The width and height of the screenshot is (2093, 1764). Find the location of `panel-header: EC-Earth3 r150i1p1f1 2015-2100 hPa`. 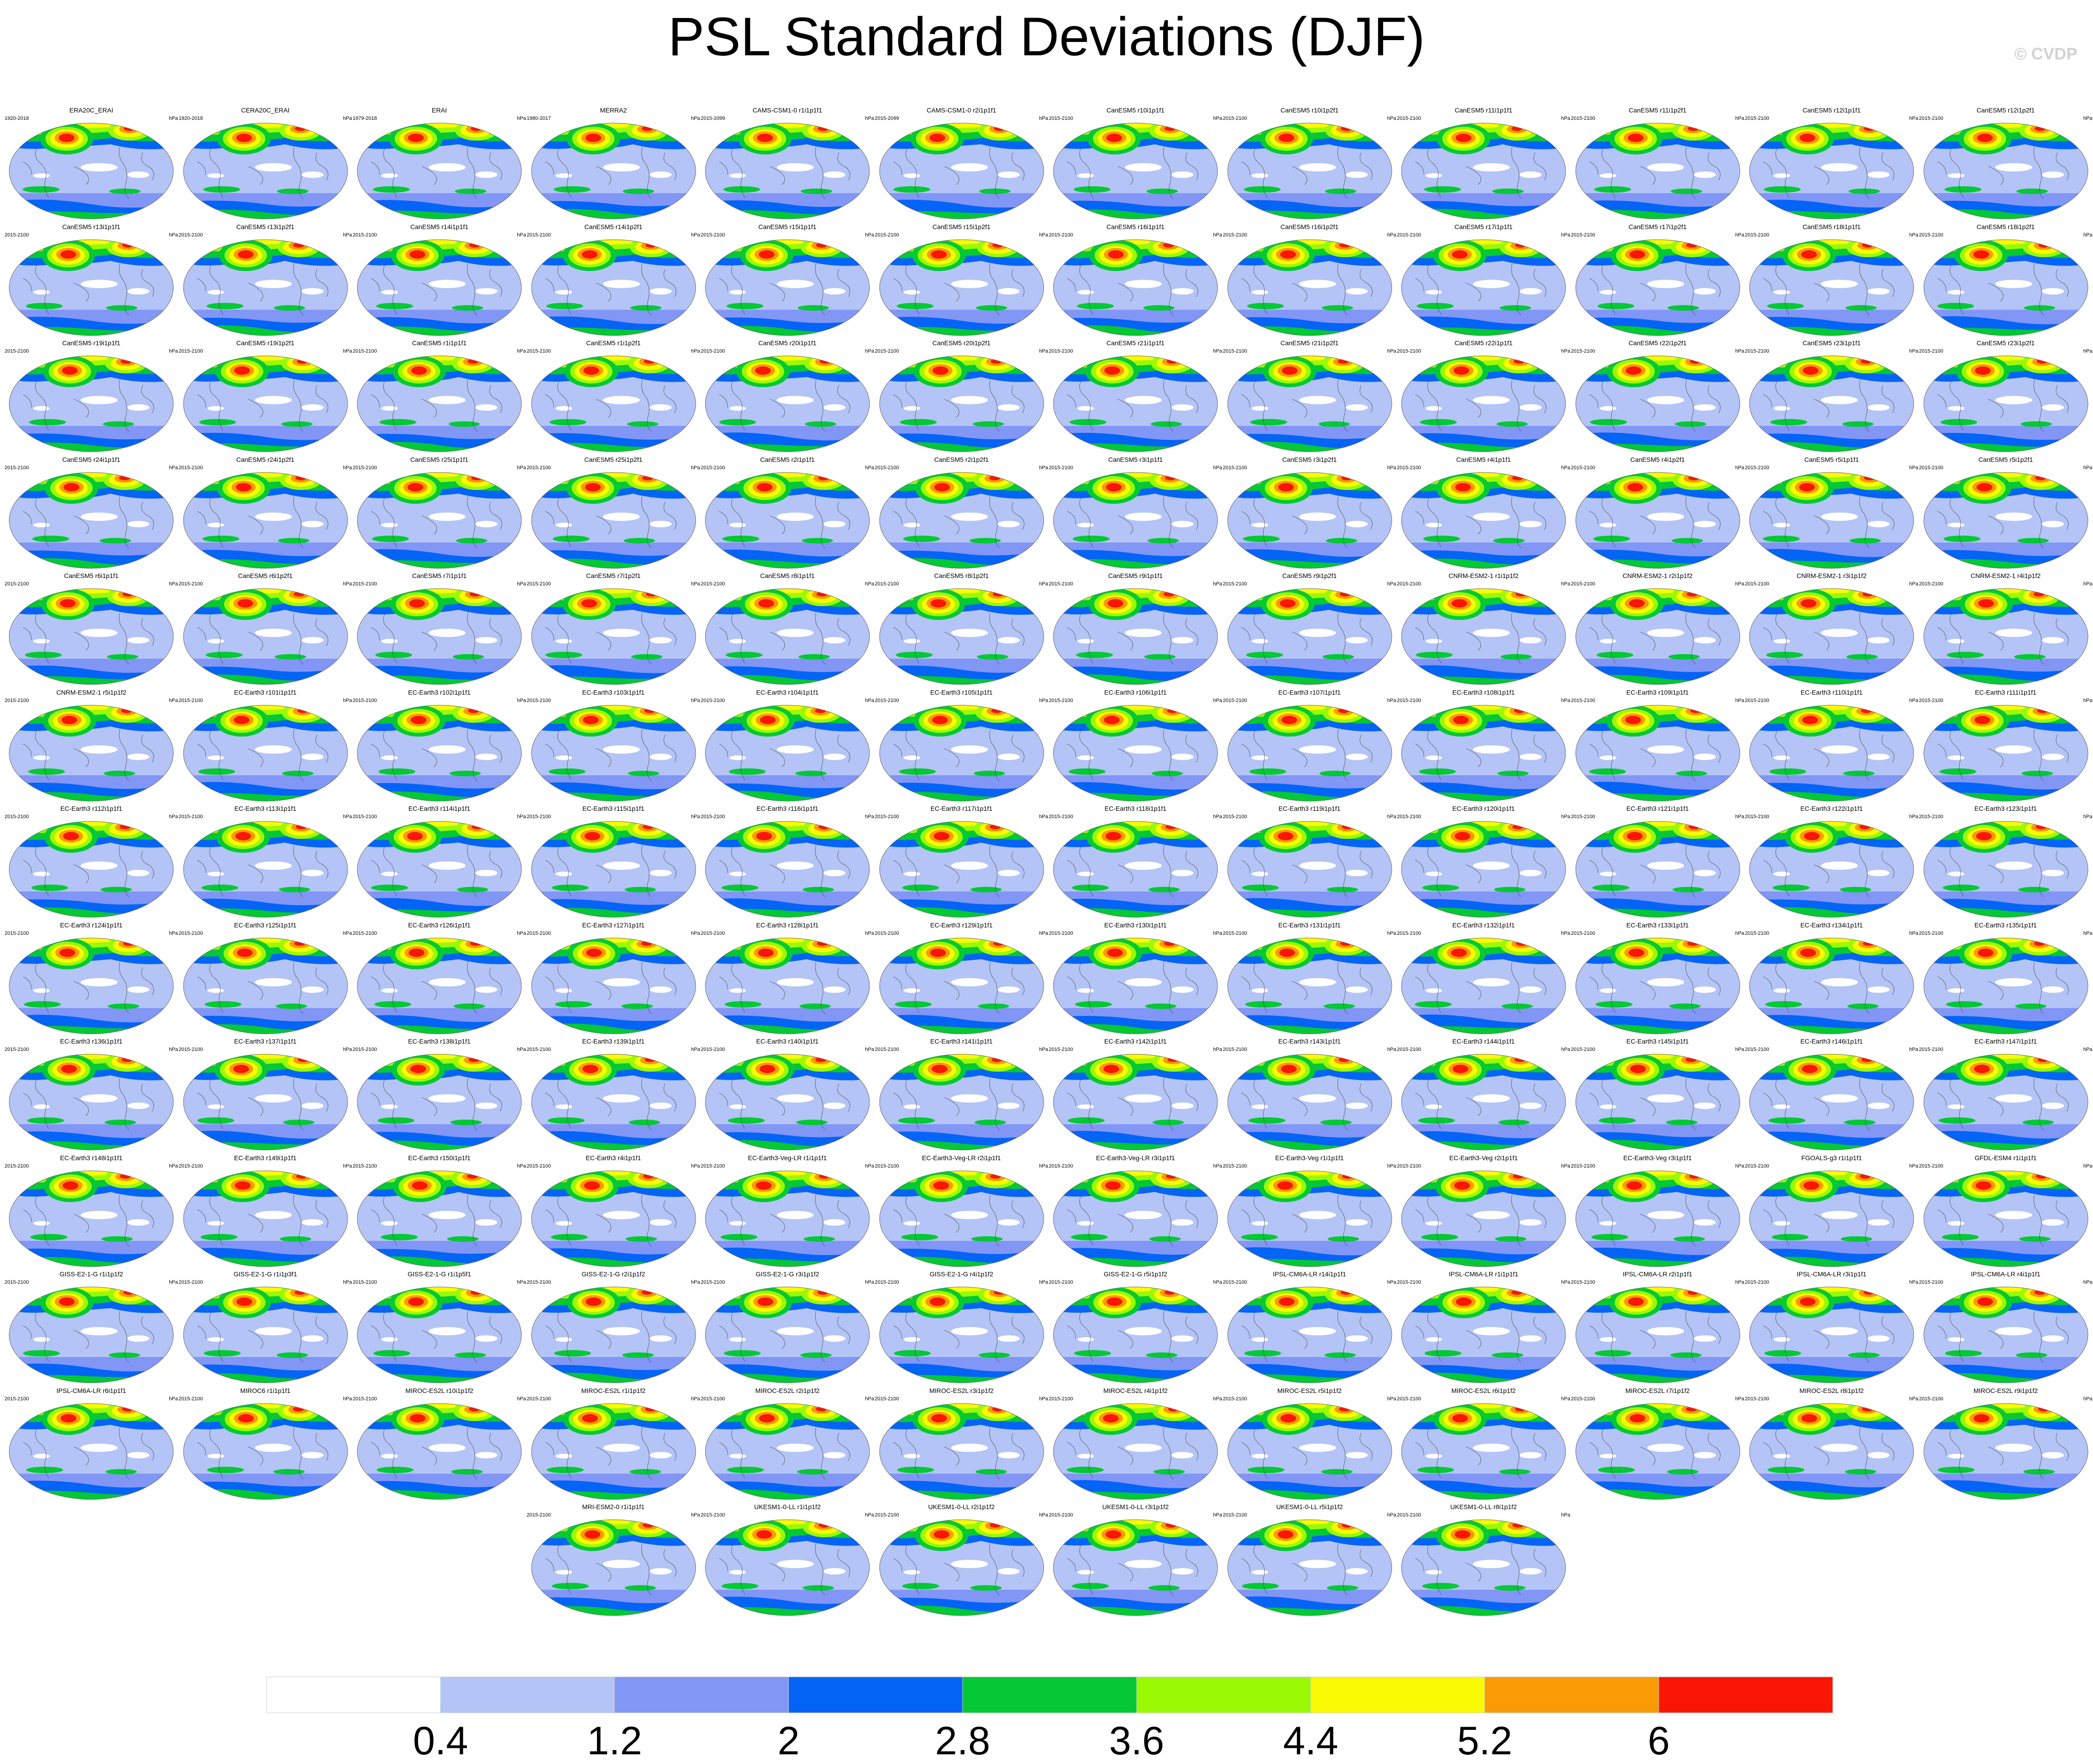

panel-header: EC-Earth3 r150i1p1f1 2015-2100 hPa is located at coordinates (439, 1160).